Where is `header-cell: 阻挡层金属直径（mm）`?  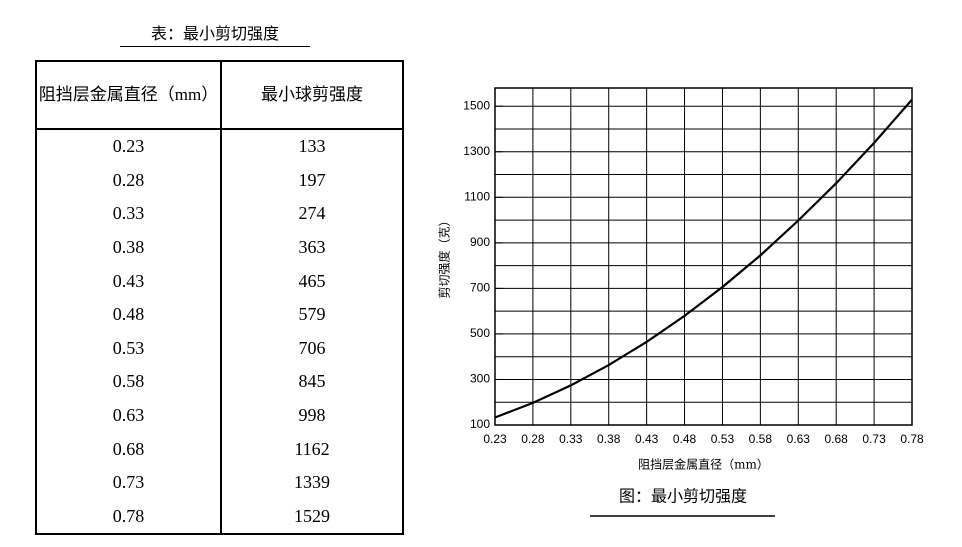 header-cell: 阻挡层金属直径（mm） is located at coordinates (129, 95).